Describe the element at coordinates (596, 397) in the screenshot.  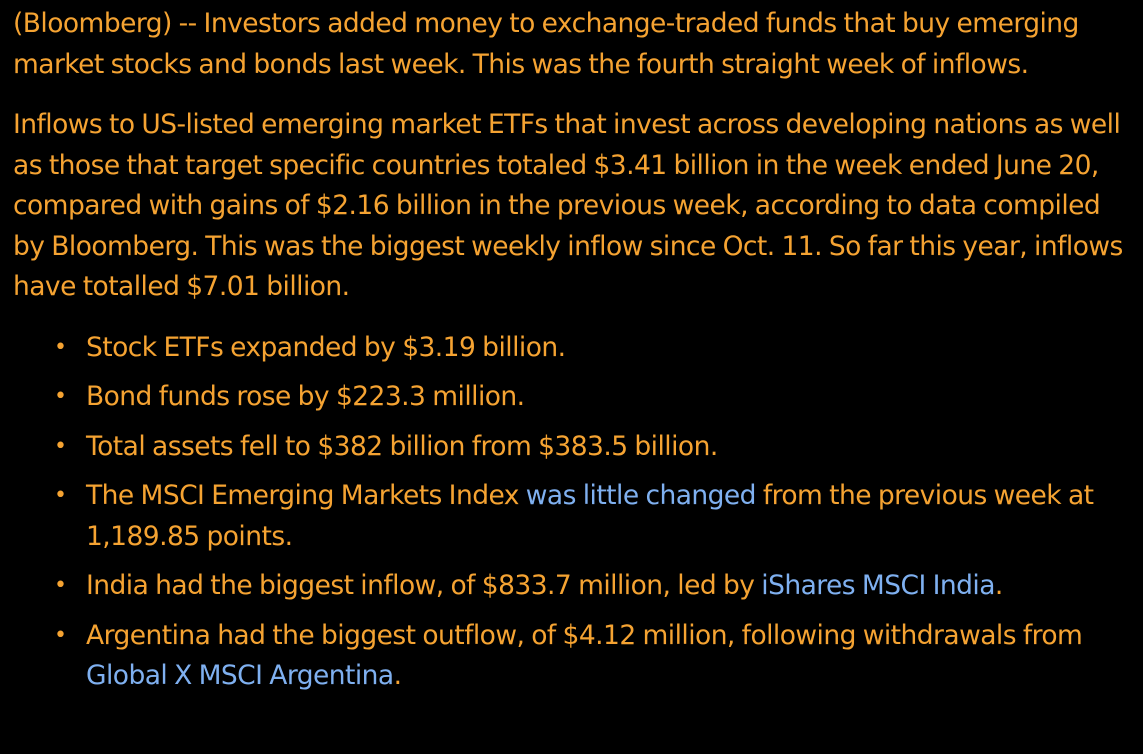
I see `list-item: • Bond funds rose by $223.3 million.` at that location.